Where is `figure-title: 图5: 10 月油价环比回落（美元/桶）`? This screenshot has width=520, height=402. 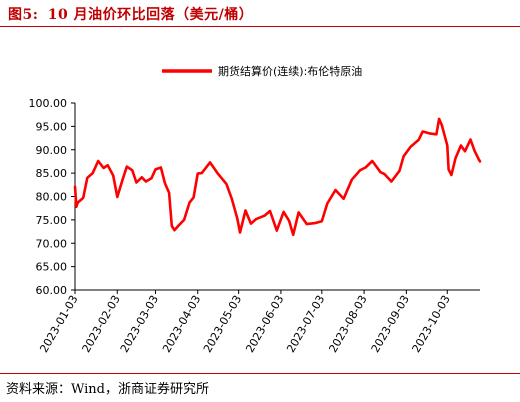
figure-title: 图5: 10 月油价环比回落（美元/桶） is located at coordinates (130, 14).